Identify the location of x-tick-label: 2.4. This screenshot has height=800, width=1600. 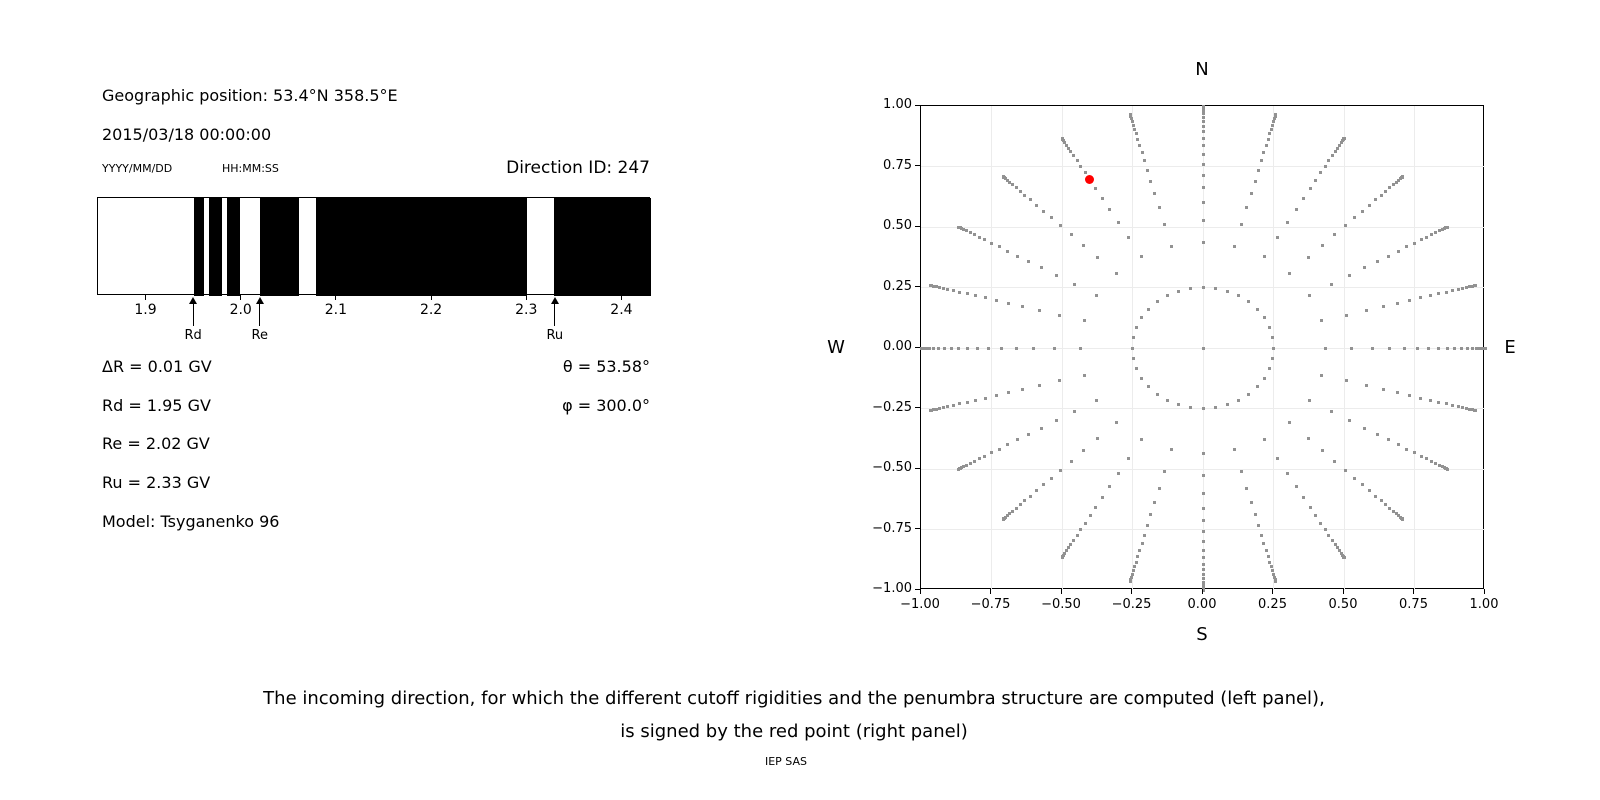
(621, 310).